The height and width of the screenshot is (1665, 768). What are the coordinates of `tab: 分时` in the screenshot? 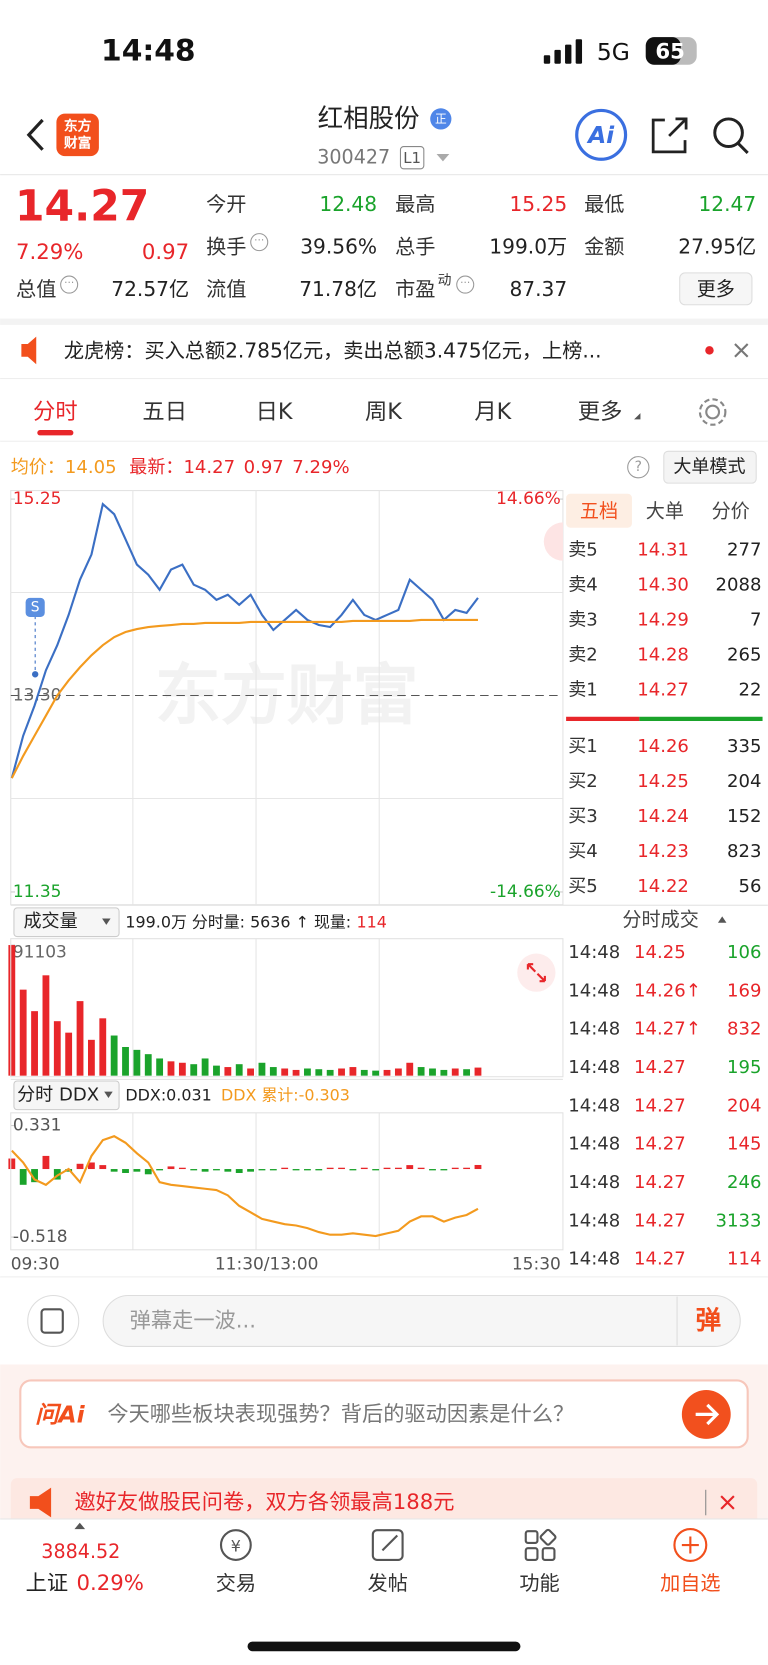 It's located at (55, 412).